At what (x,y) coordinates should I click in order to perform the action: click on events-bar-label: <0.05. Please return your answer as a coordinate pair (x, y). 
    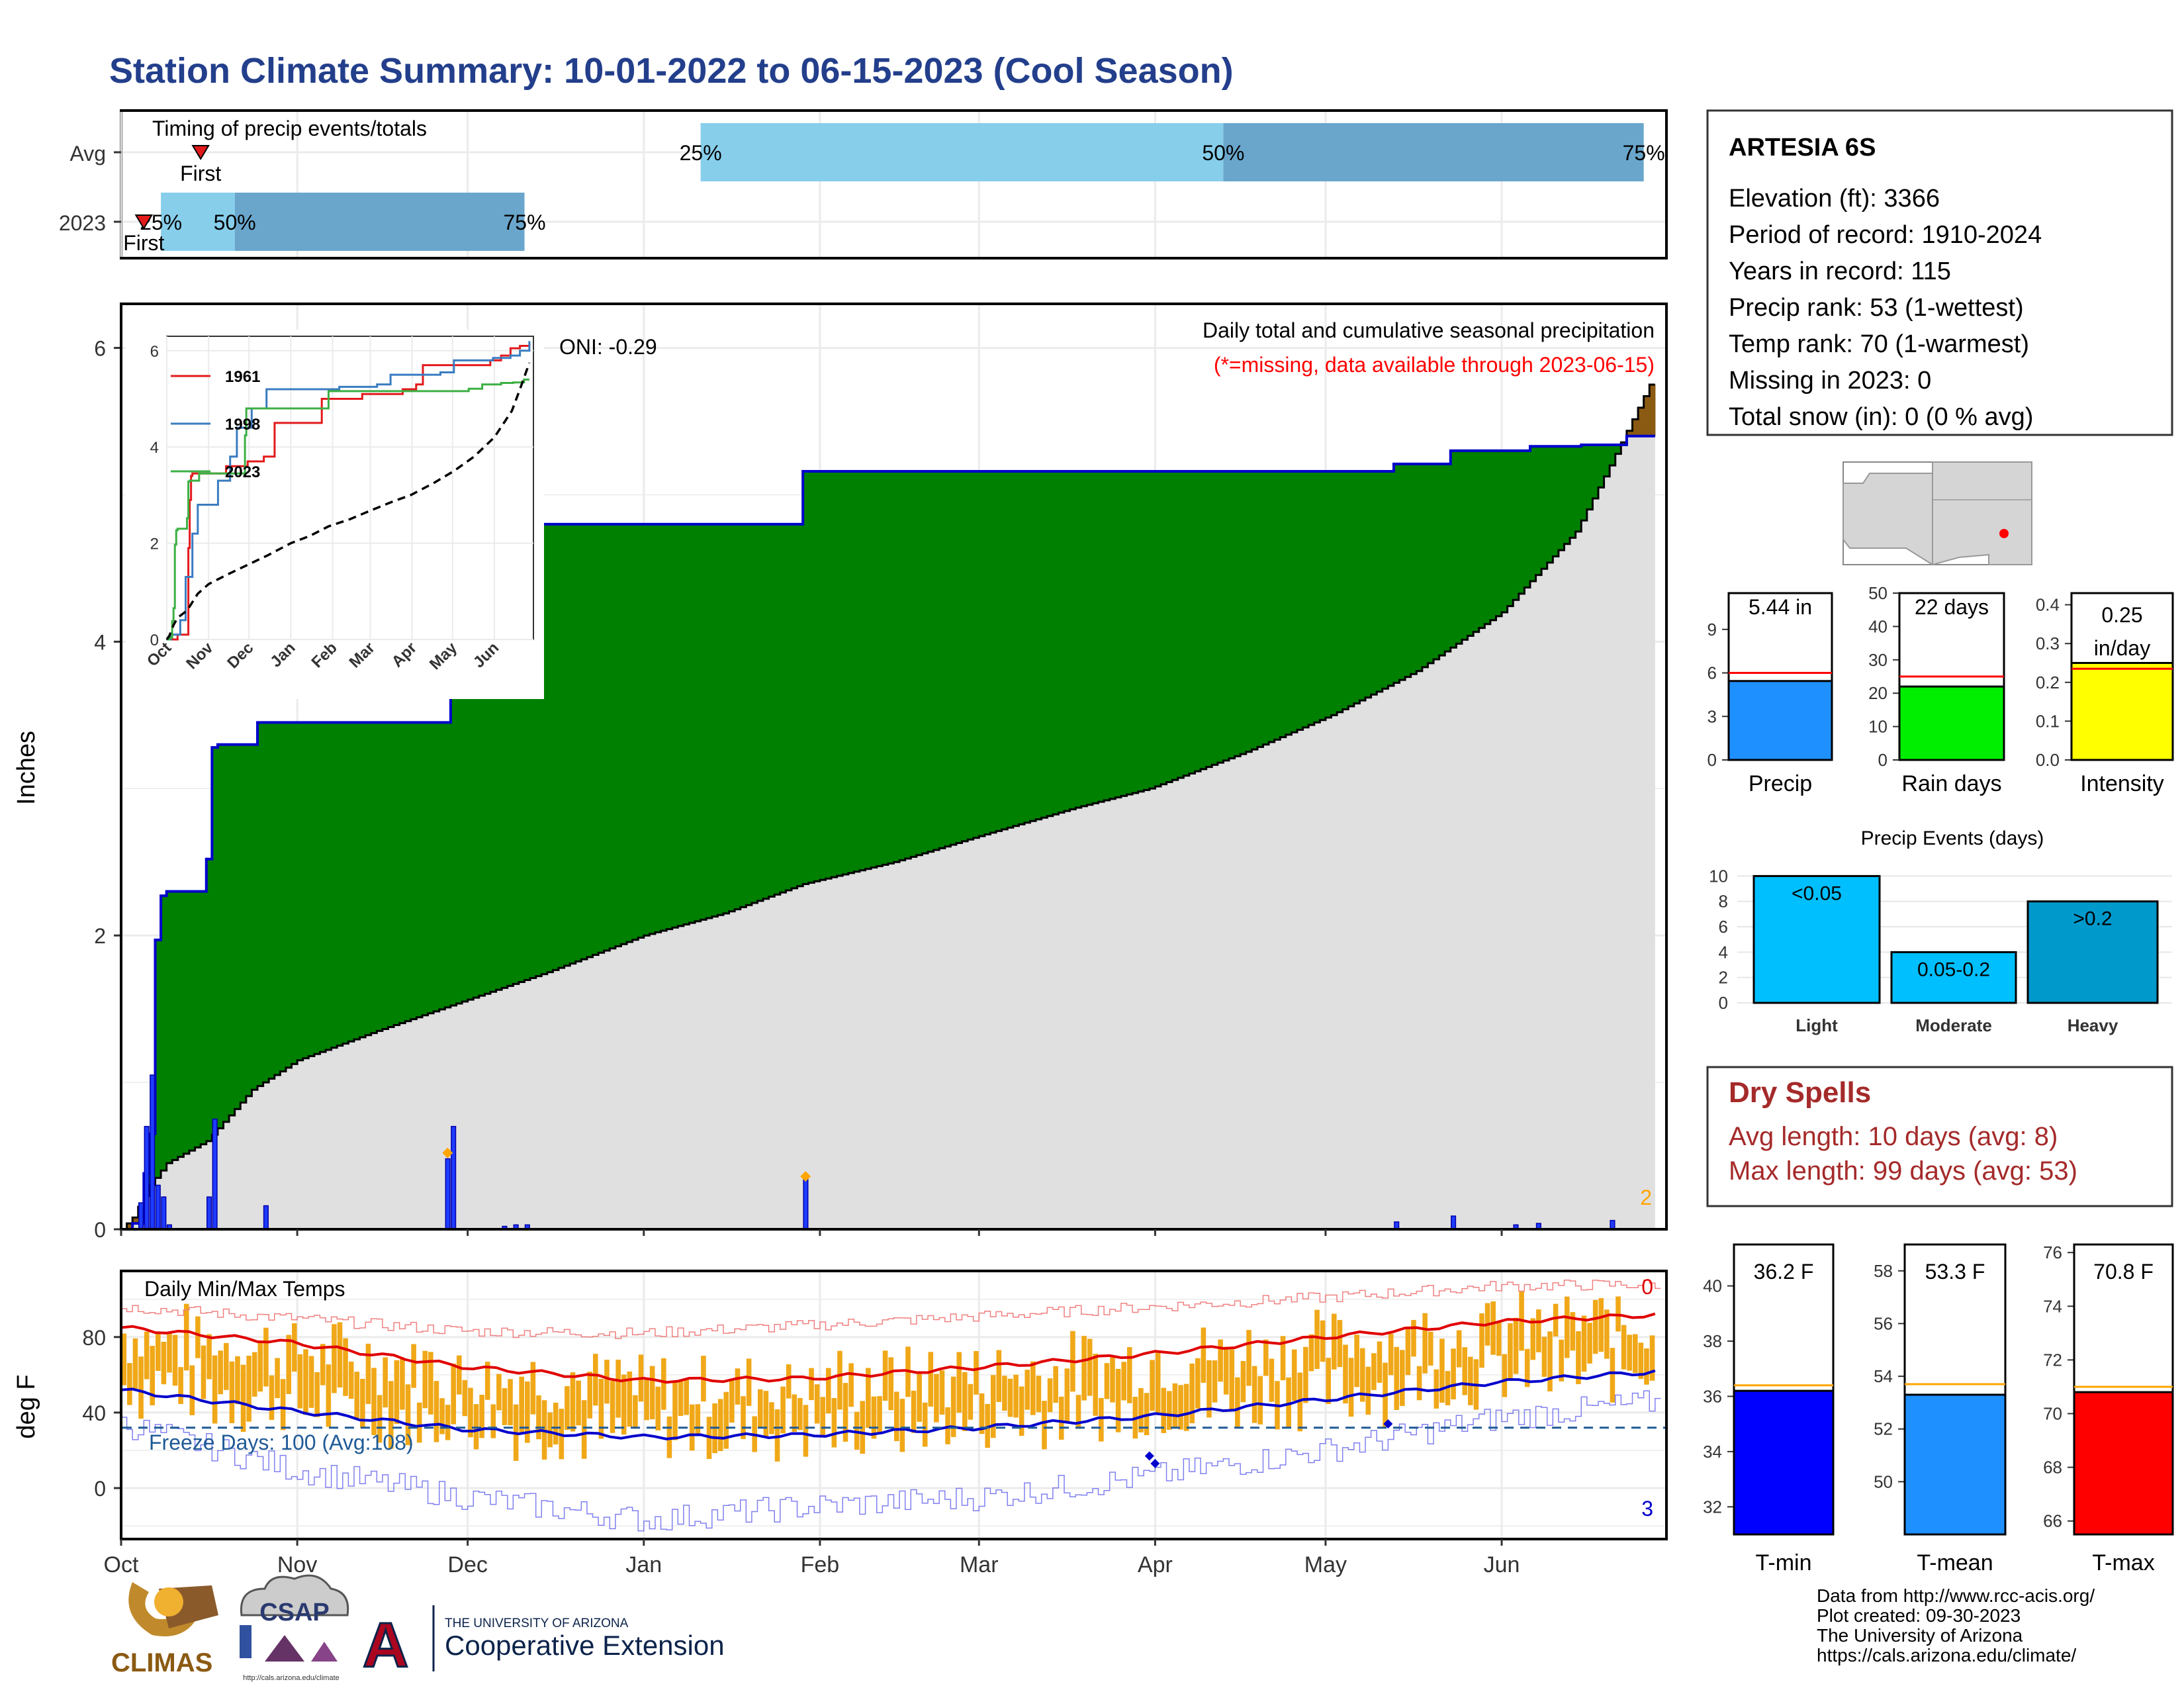
    Looking at the image, I should click on (1817, 893).